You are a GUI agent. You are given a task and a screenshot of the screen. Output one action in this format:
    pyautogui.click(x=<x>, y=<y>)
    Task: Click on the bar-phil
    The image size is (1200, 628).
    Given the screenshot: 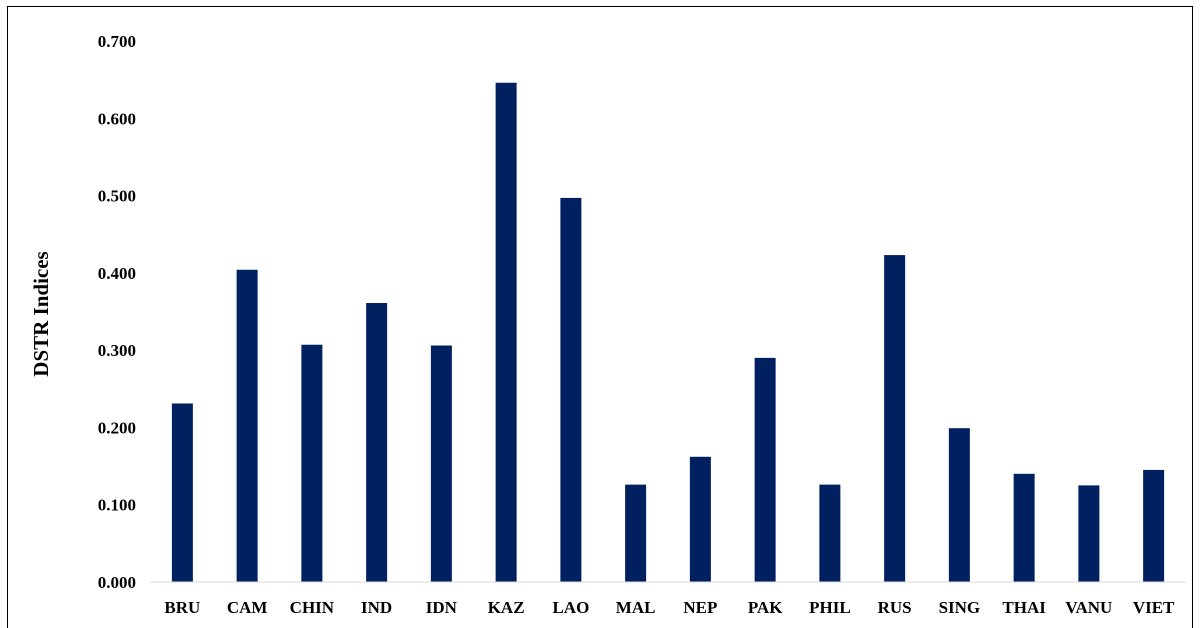 What is the action you would take?
    pyautogui.click(x=830, y=533)
    